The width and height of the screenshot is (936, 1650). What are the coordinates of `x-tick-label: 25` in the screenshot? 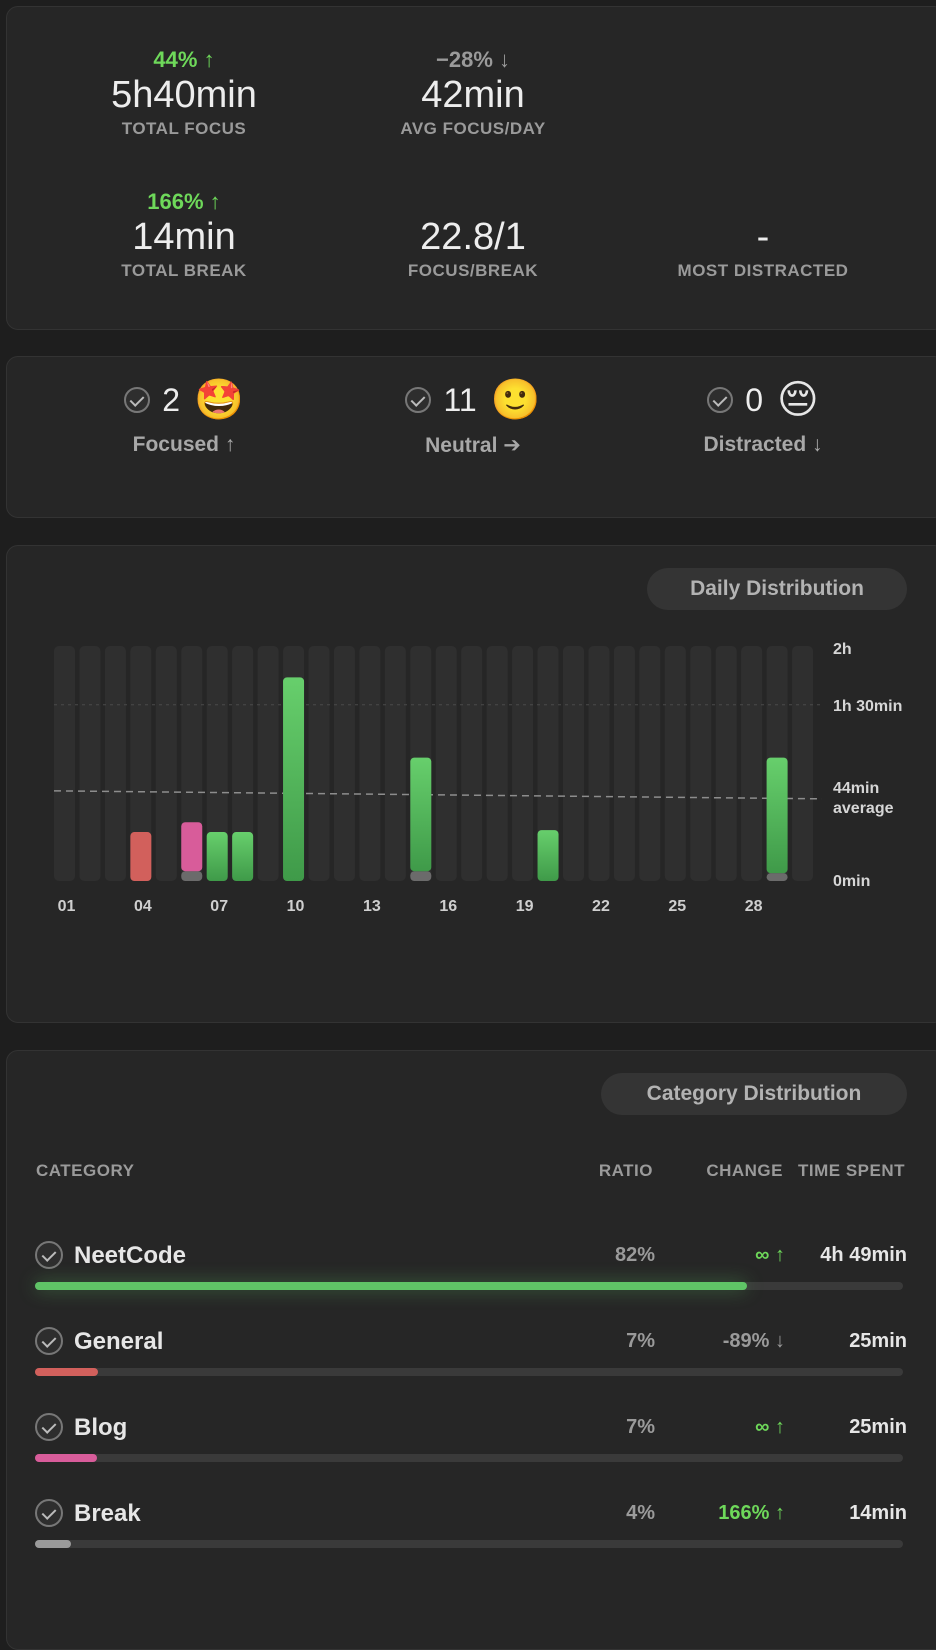 It's located at (677, 906).